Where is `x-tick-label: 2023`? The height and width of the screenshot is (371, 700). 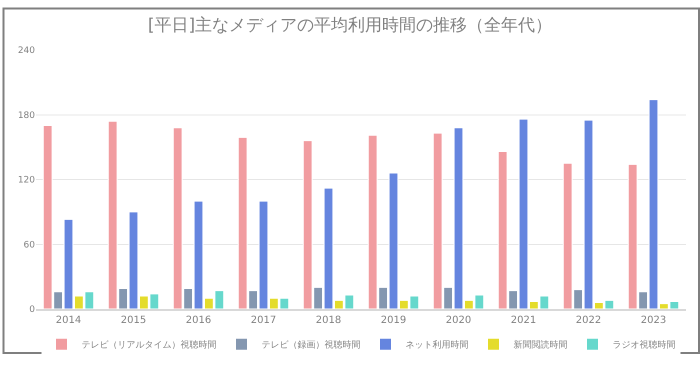 x-tick-label: 2023 is located at coordinates (653, 320).